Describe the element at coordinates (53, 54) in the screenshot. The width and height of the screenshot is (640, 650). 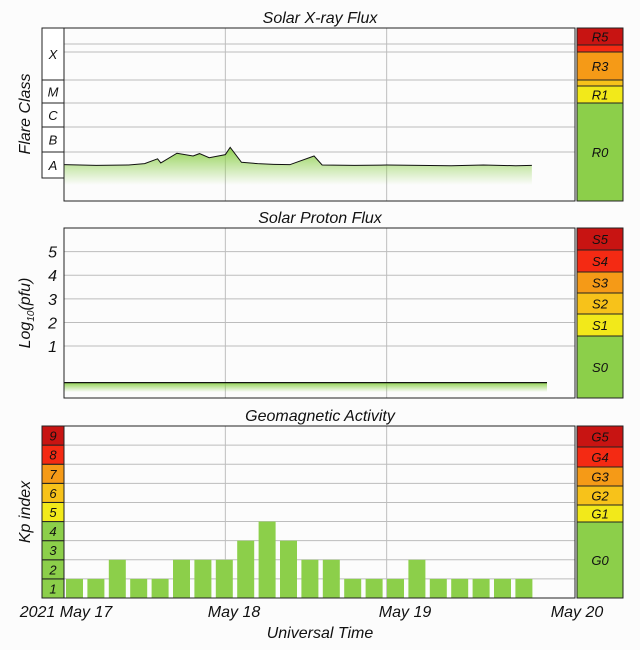
I see `flare-class-label: X` at that location.